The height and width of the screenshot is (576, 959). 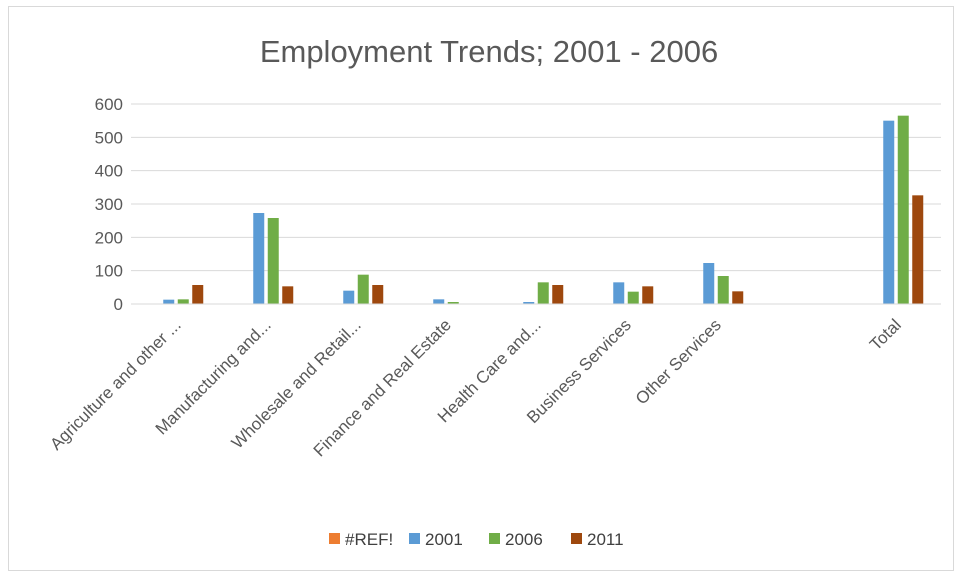 I want to click on legend: #REF! 2001 2006 2011, so click(x=476, y=539).